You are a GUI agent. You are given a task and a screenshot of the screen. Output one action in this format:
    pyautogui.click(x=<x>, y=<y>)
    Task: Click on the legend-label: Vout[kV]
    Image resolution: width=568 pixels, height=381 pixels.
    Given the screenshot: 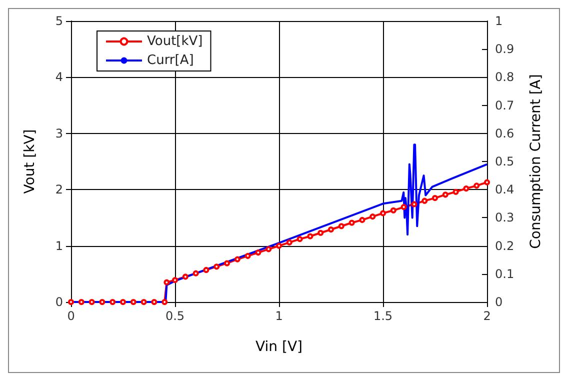 What is the action you would take?
    pyautogui.click(x=175, y=41)
    